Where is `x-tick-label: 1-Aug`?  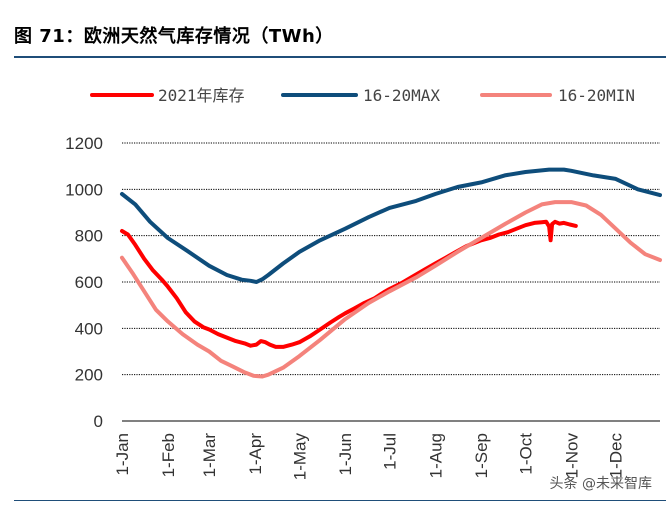
x-tick-label: 1-Aug is located at coordinates (435, 455).